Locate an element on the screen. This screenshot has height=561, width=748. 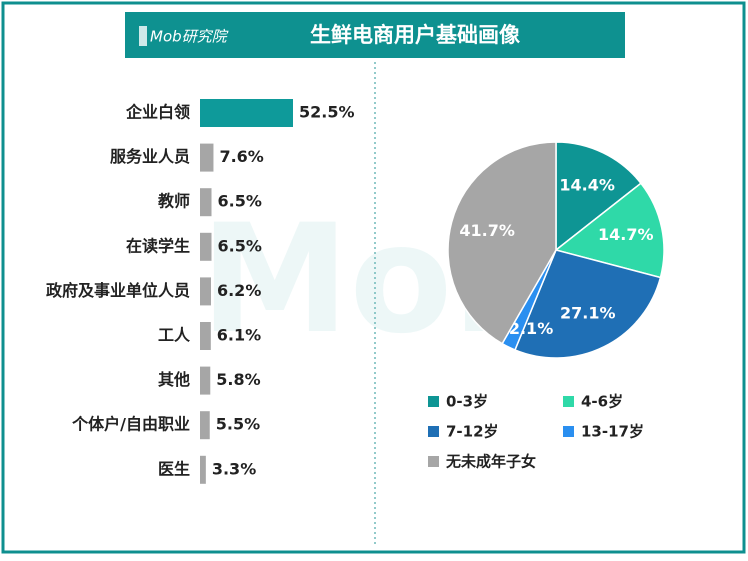
logo: Mob研究院 is located at coordinates (189, 37).